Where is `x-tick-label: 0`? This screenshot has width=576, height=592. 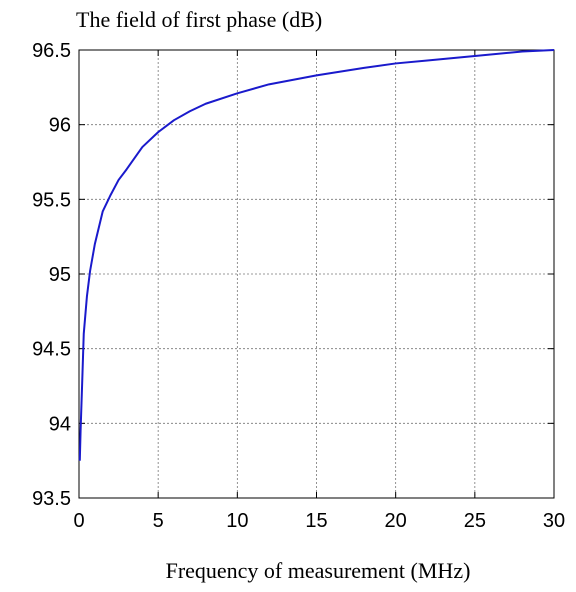
x-tick-label: 0 is located at coordinates (78, 521).